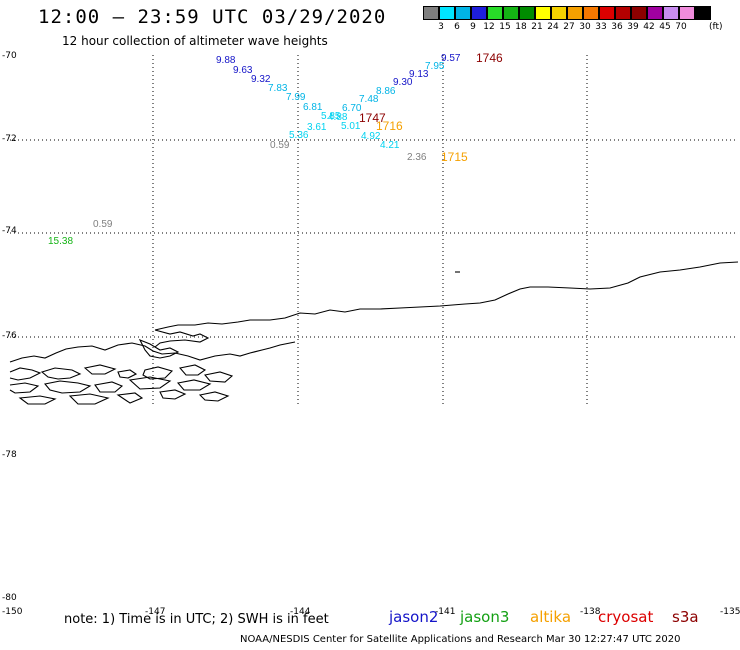 This screenshot has height=650, width=740. What do you see at coordinates (730, 612) in the screenshot?
I see `lon-label-135: -135` at bounding box center [730, 612].